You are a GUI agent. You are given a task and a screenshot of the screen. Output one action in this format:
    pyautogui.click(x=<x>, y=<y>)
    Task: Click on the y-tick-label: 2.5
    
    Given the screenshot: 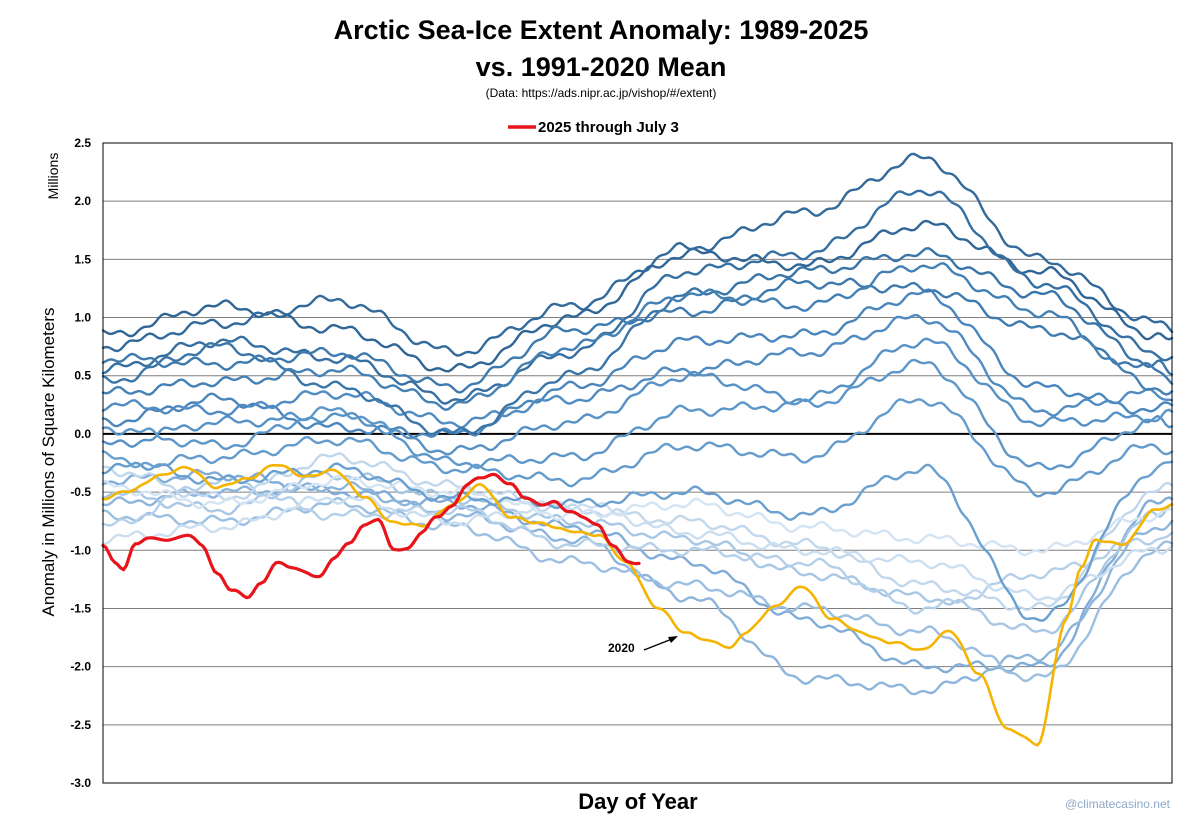 What is the action you would take?
    pyautogui.click(x=82, y=143)
    